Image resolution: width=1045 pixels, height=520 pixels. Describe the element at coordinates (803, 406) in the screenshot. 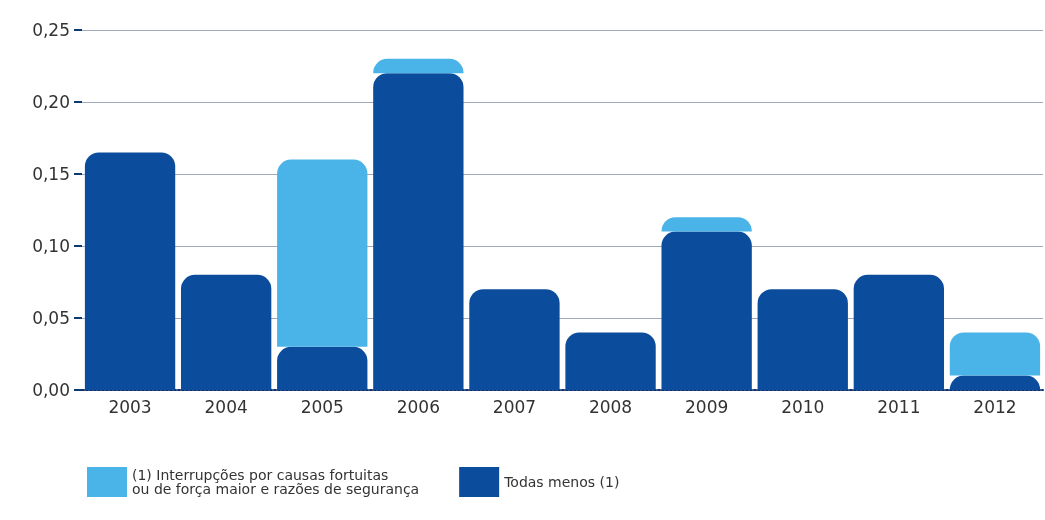

I see `x-tick-label: 2010` at that location.